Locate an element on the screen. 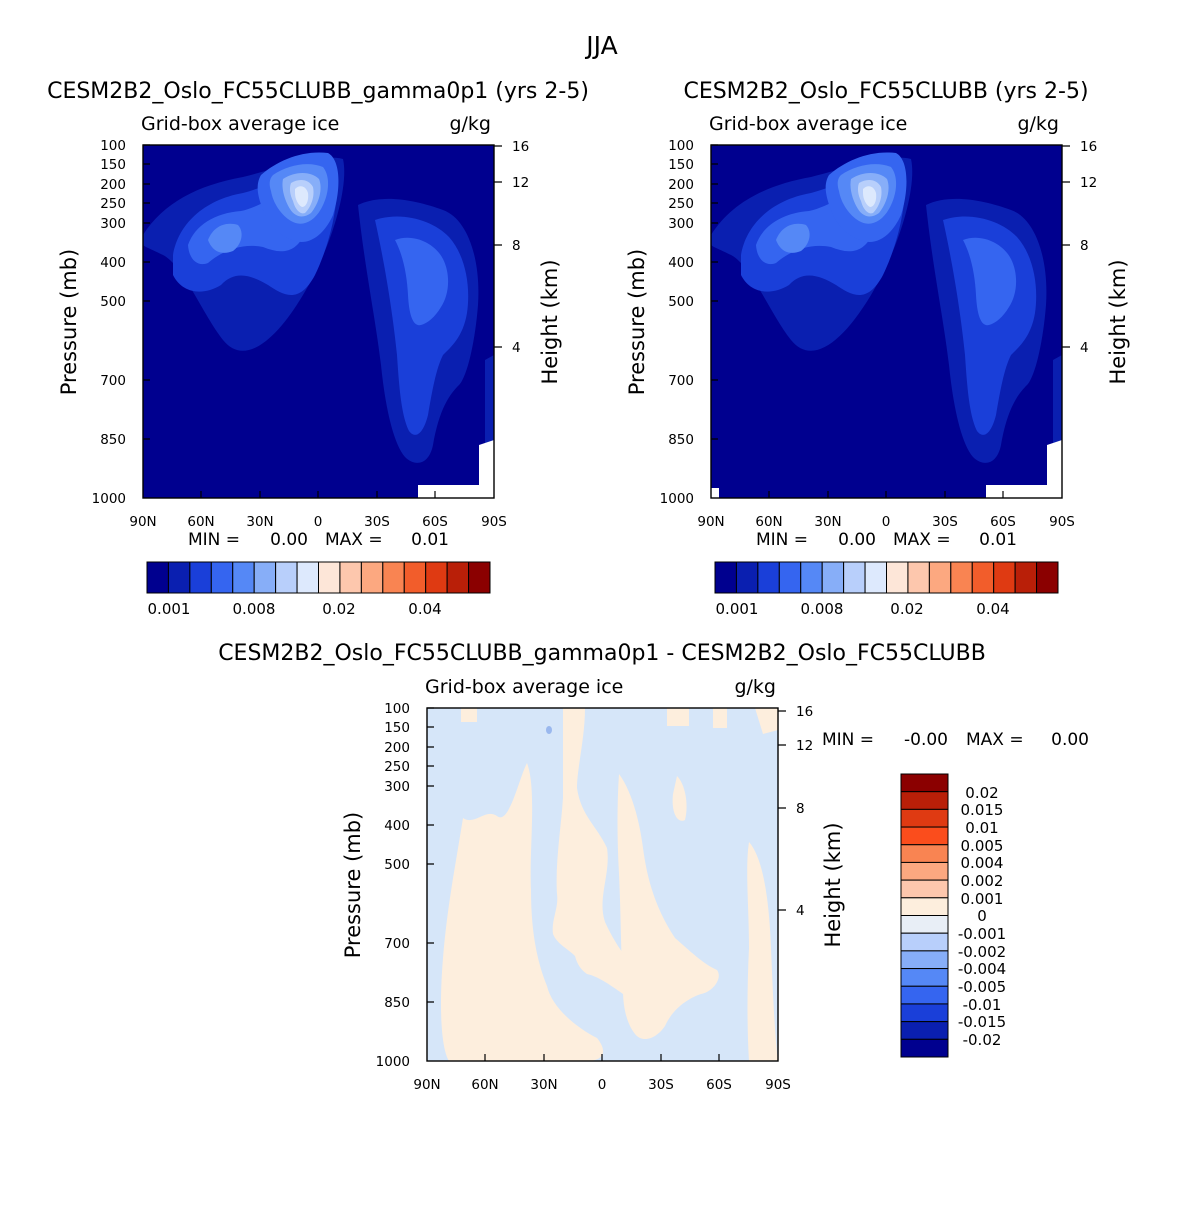 This screenshot has width=1204, height=1210. y-axis-label: Pressure (mb) is located at coordinates (637, 322).